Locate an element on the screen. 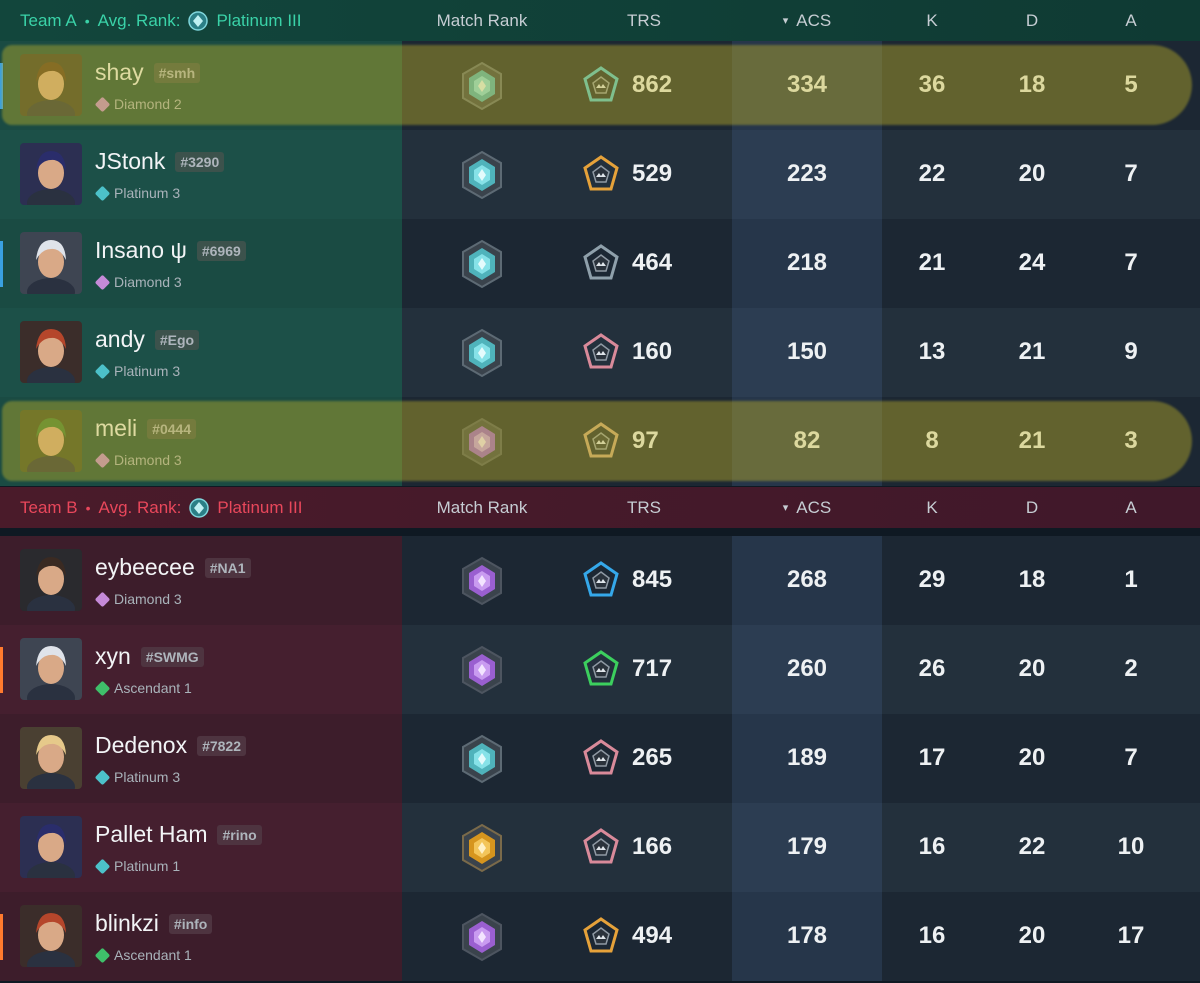 This screenshot has height=983, width=1200. player-row: Insano ψ #6969 Diamond 3 464 218 21 24 7 is located at coordinates (600, 263).